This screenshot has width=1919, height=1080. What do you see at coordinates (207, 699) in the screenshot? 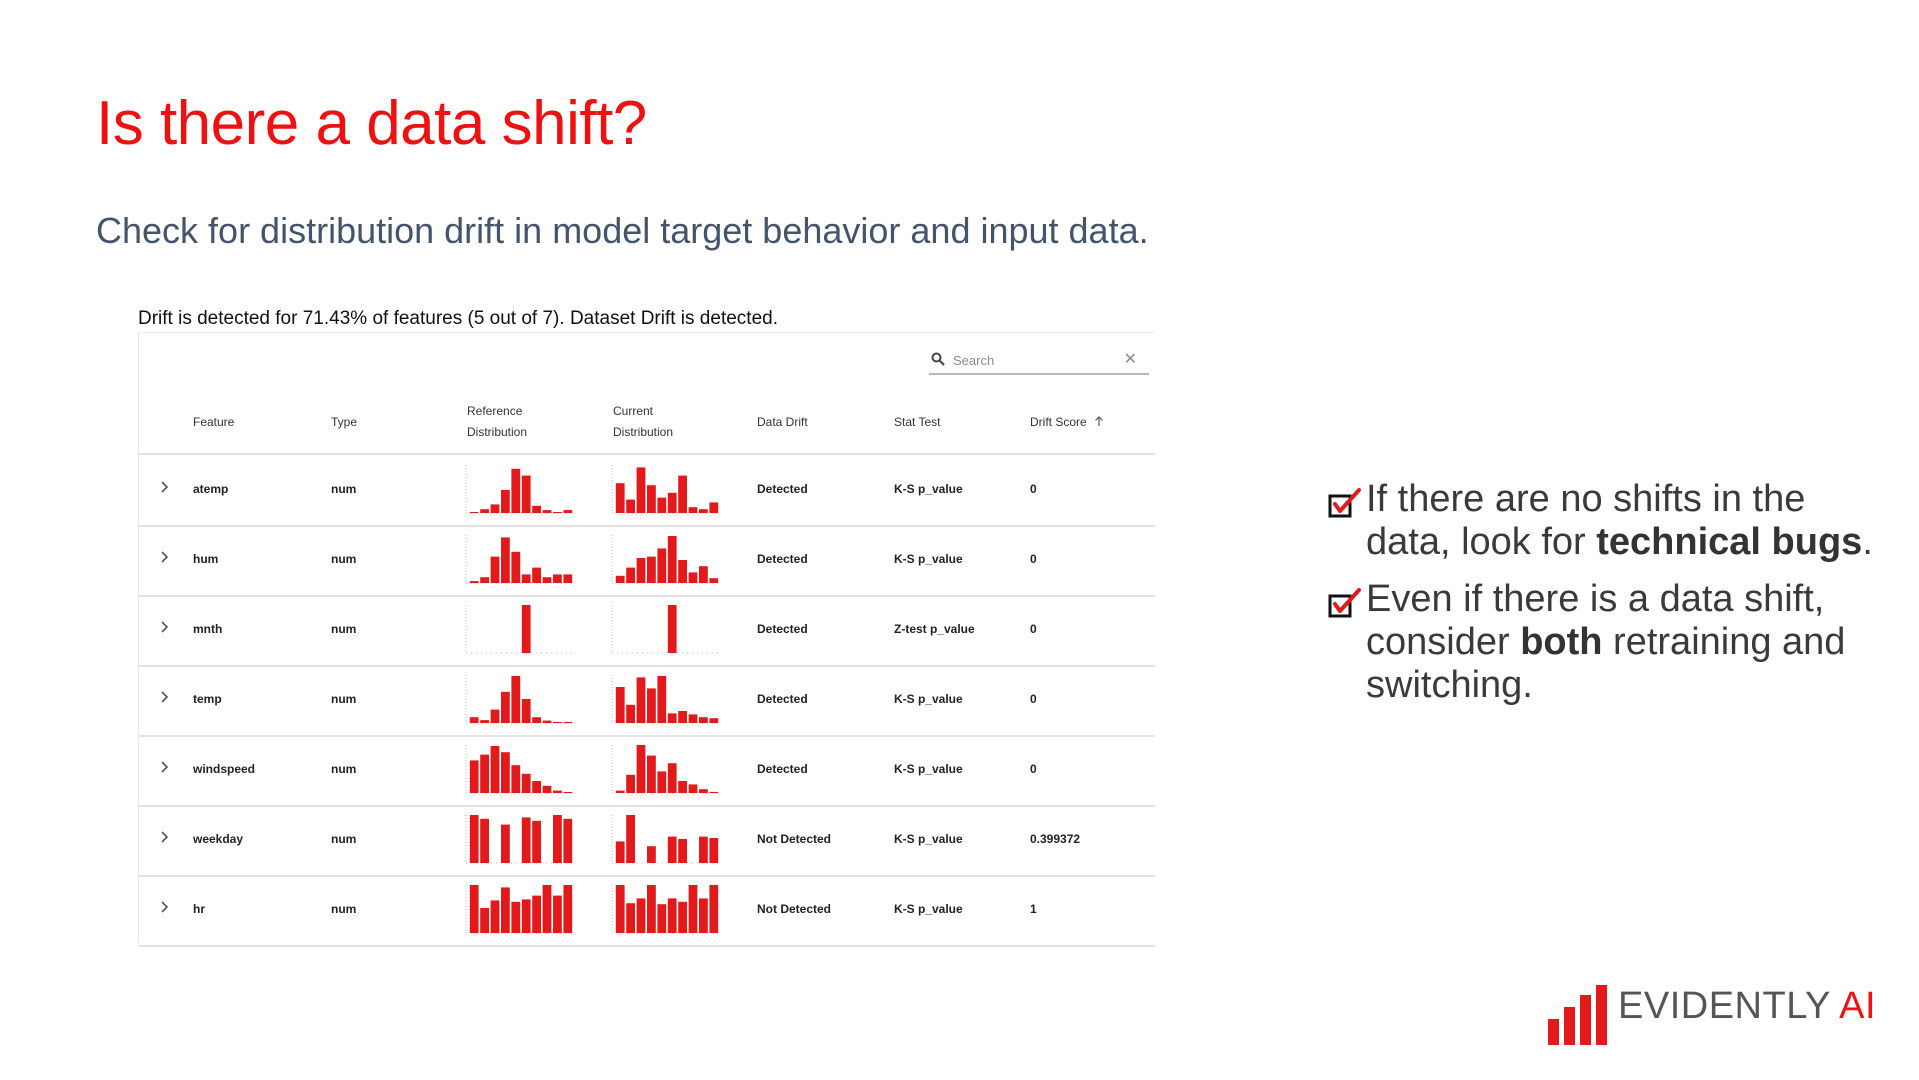
I see `cell-feature: temp` at bounding box center [207, 699].